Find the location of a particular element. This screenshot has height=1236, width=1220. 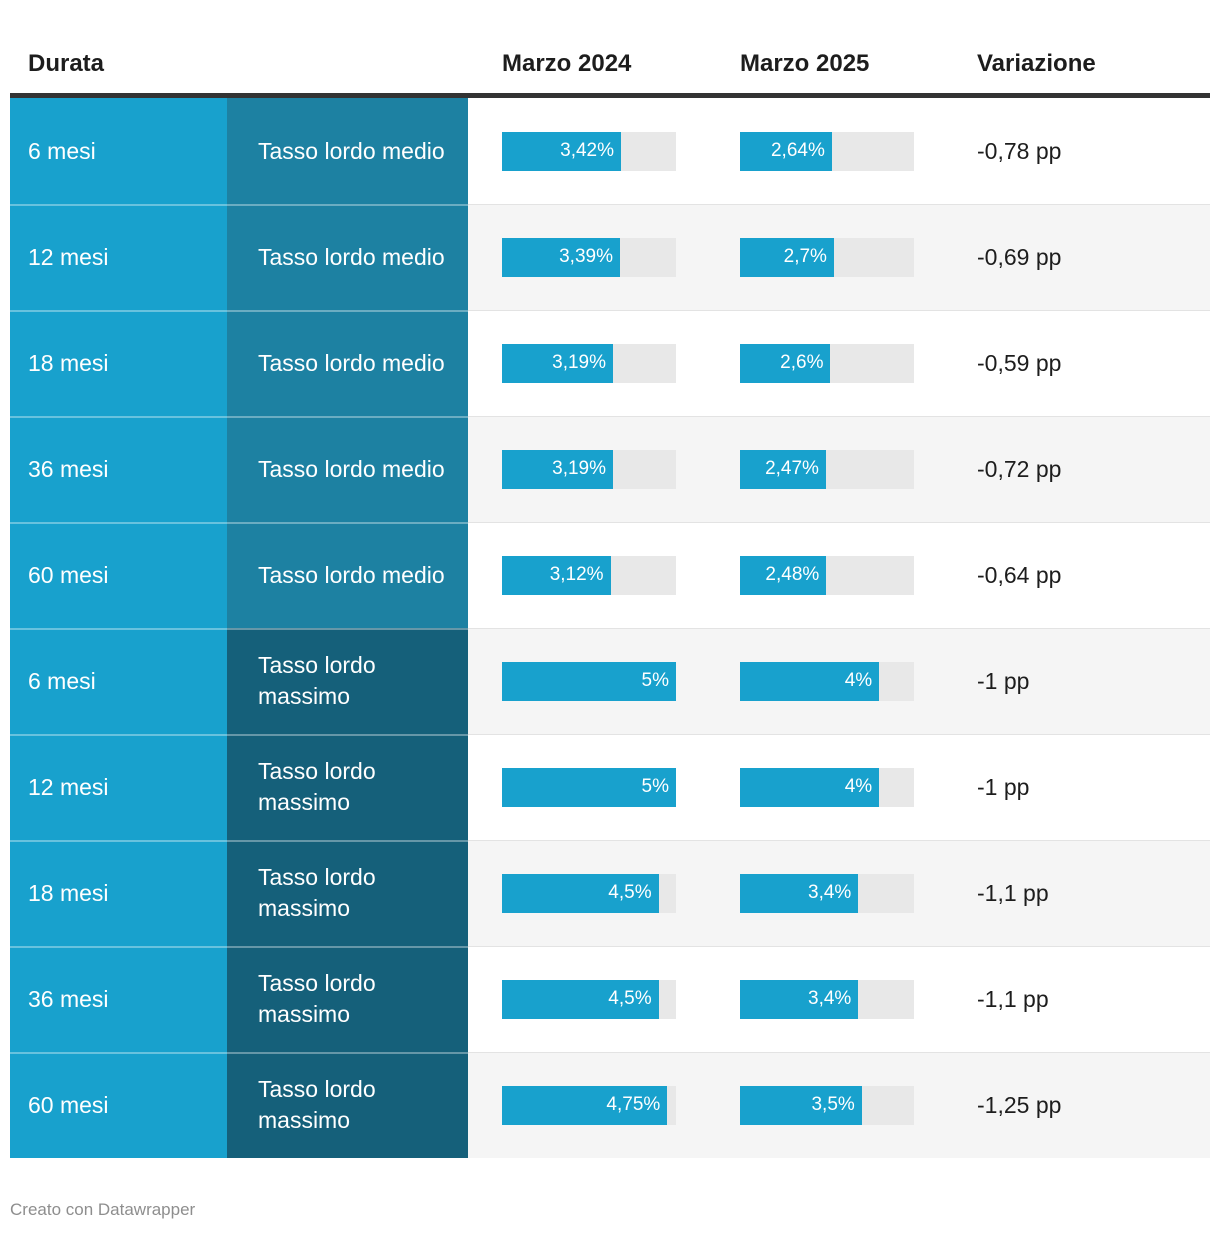

bar-2025-track: 2,47% is located at coordinates (827, 469).